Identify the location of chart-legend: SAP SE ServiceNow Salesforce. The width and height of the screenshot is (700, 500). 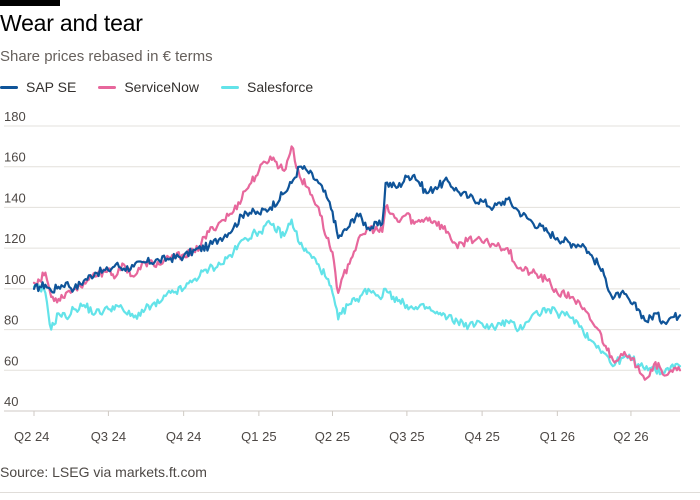
(156, 87).